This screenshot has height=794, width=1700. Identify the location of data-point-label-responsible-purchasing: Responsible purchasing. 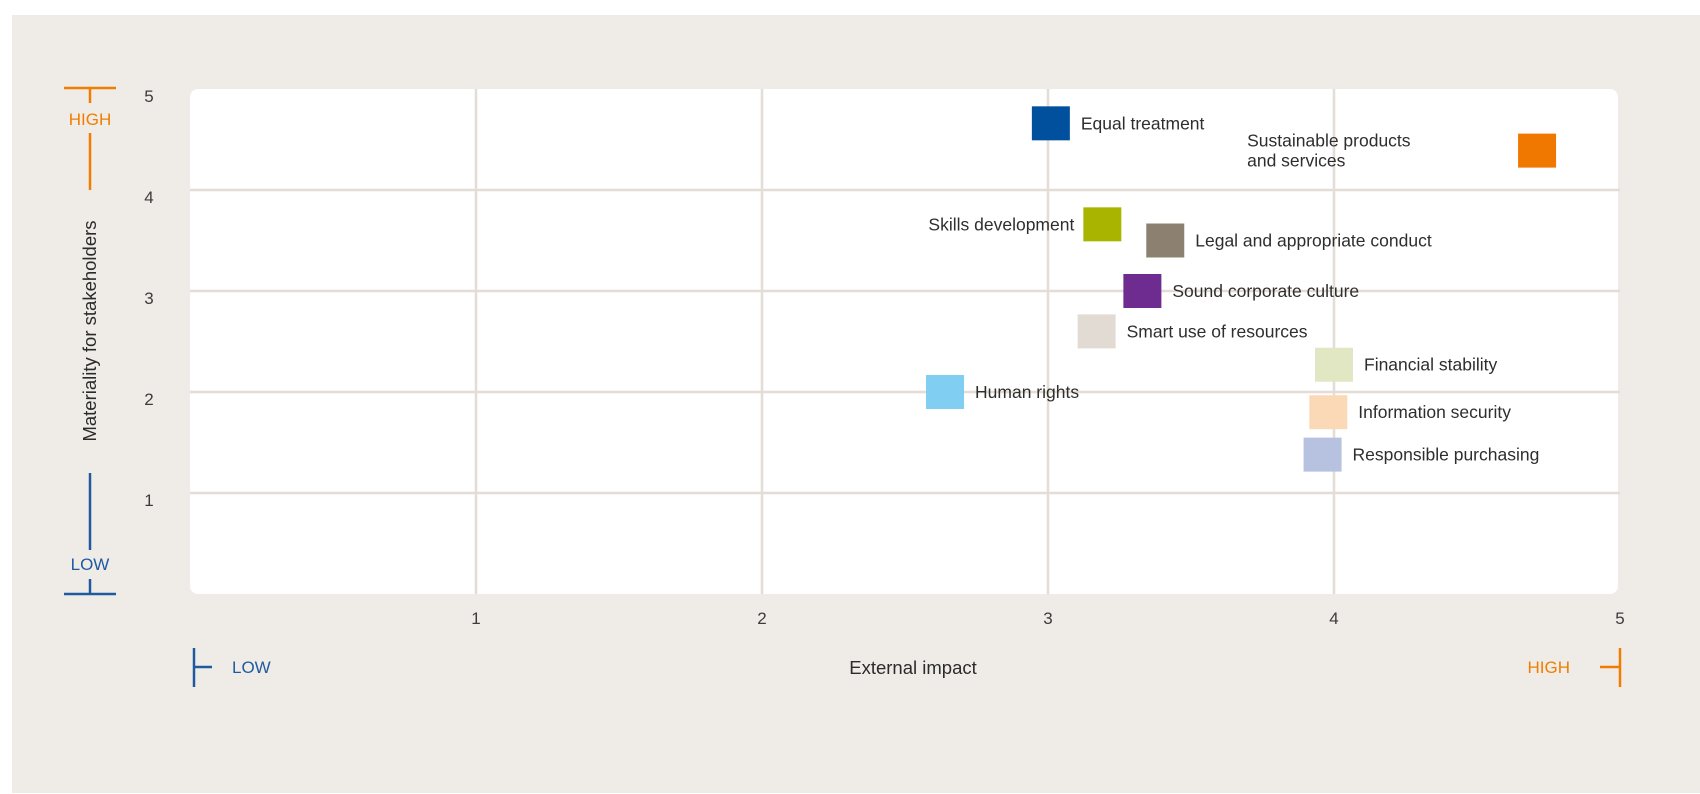
(1446, 455).